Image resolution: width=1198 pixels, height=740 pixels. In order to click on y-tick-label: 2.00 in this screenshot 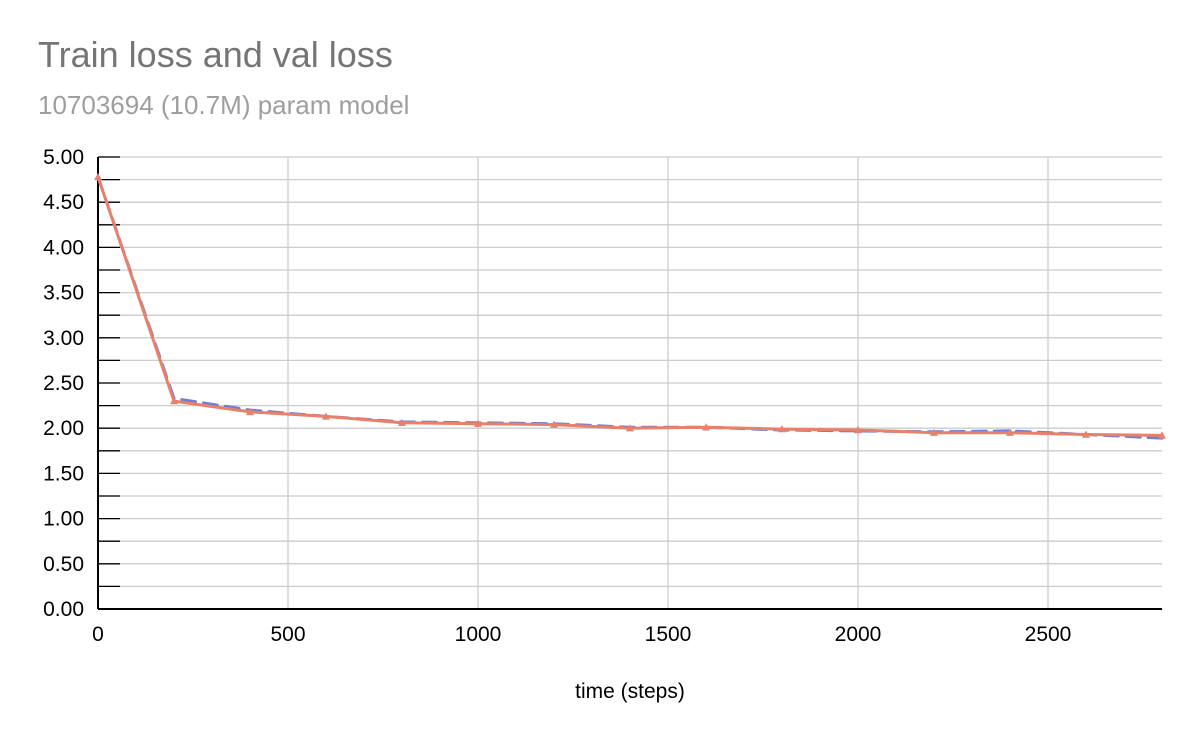, I will do `click(63, 428)`.